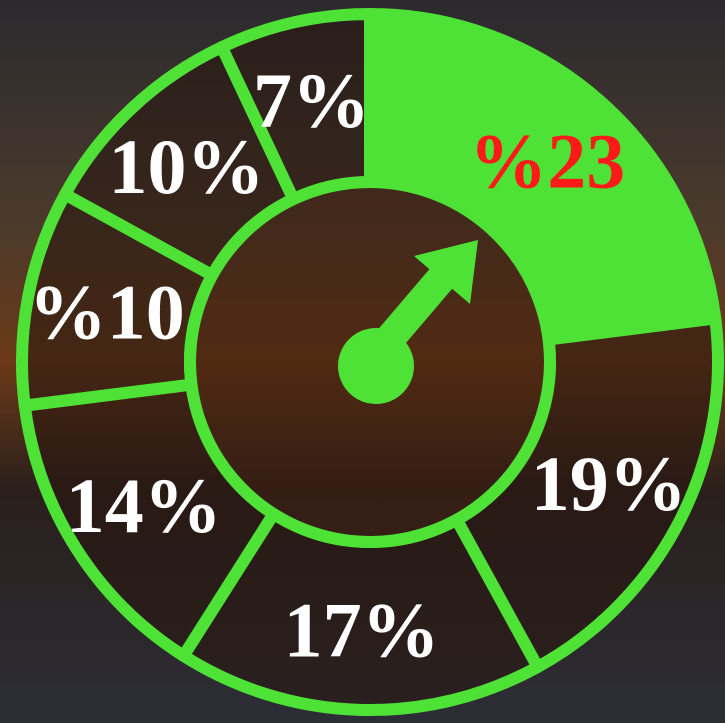 The height and width of the screenshot is (723, 725). What do you see at coordinates (609, 483) in the screenshot?
I see `value-label: 19%` at bounding box center [609, 483].